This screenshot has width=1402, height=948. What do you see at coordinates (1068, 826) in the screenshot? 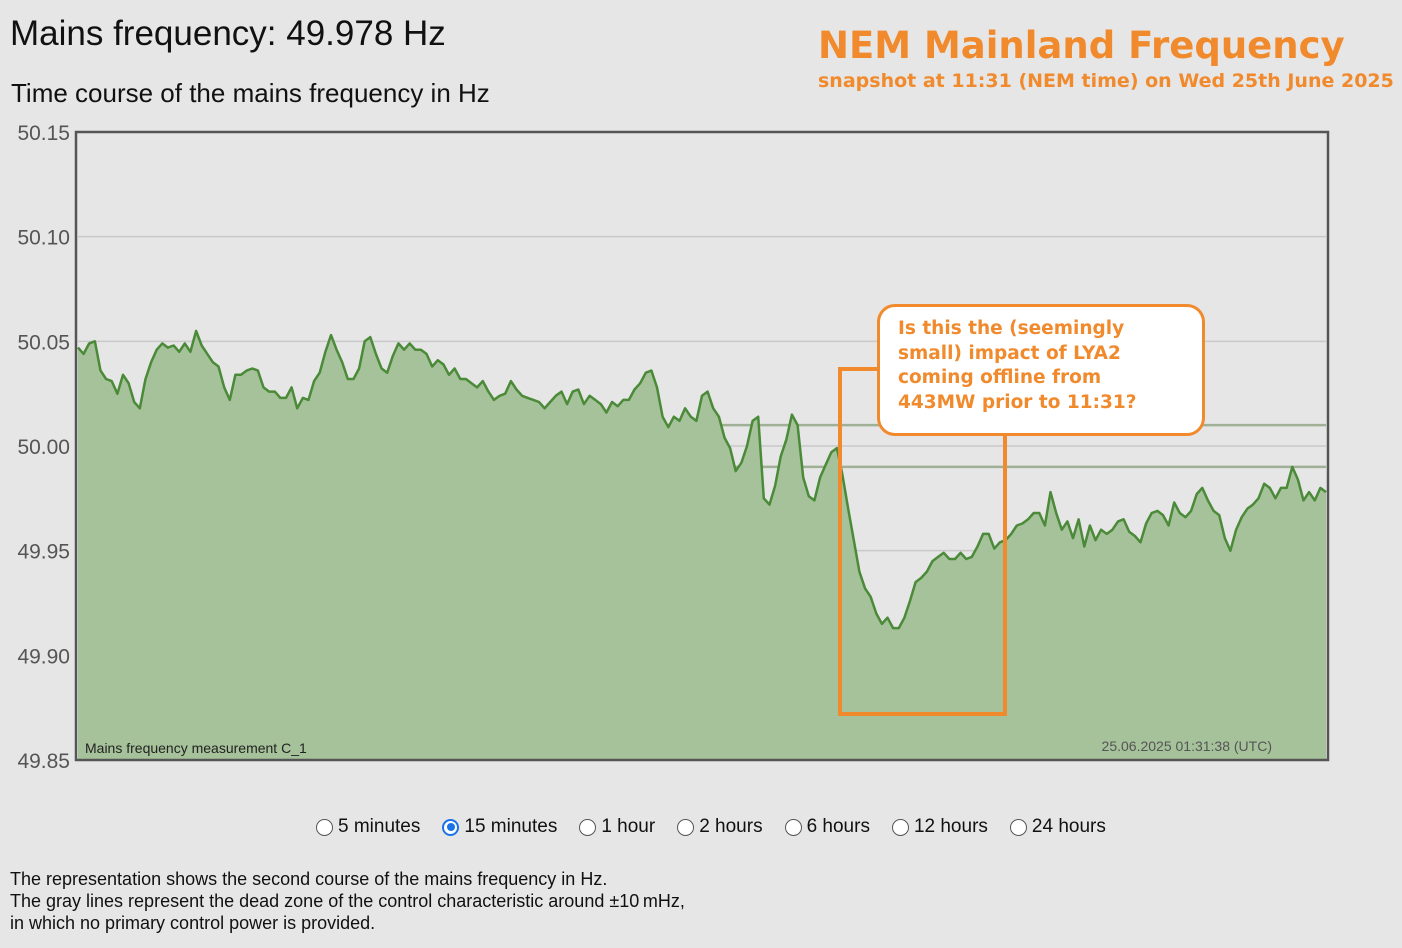
I see `range-label: 24 hours` at bounding box center [1068, 826].